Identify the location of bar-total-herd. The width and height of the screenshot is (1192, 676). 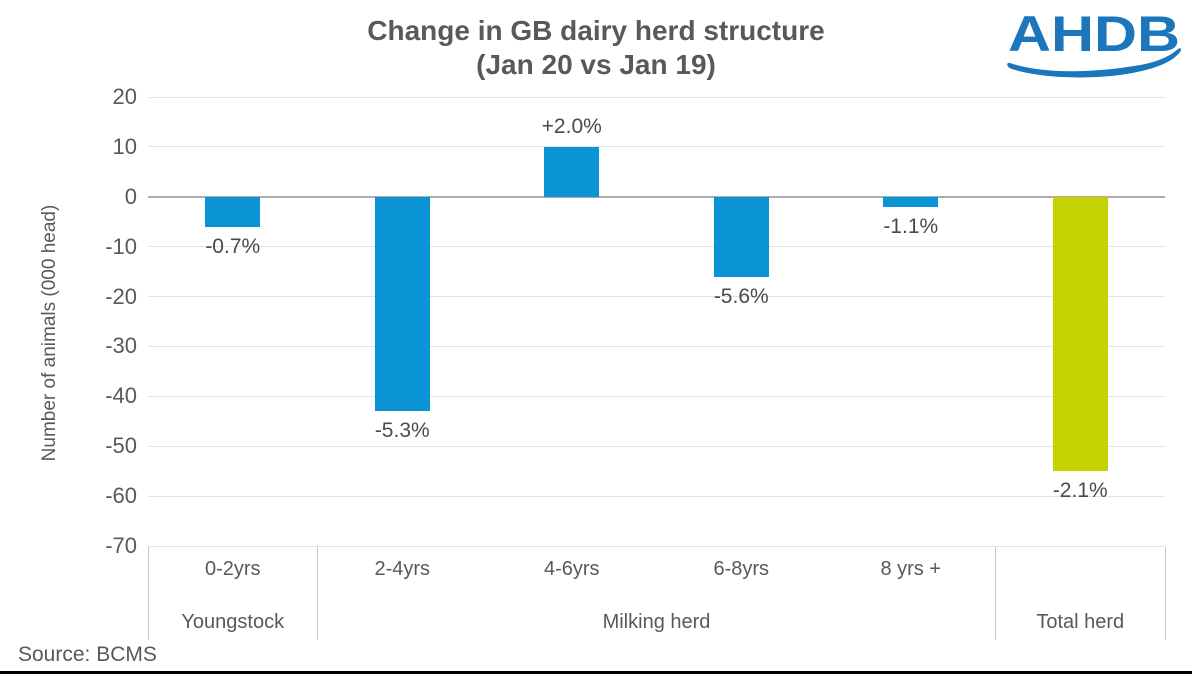
(1080, 334).